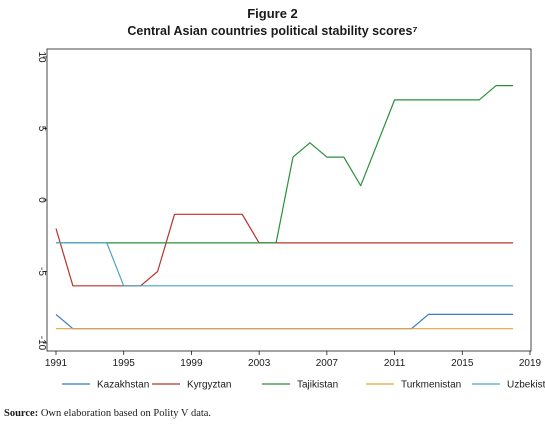 The width and height of the screenshot is (545, 426). I want to click on x-tick-label: 2007, so click(327, 363).